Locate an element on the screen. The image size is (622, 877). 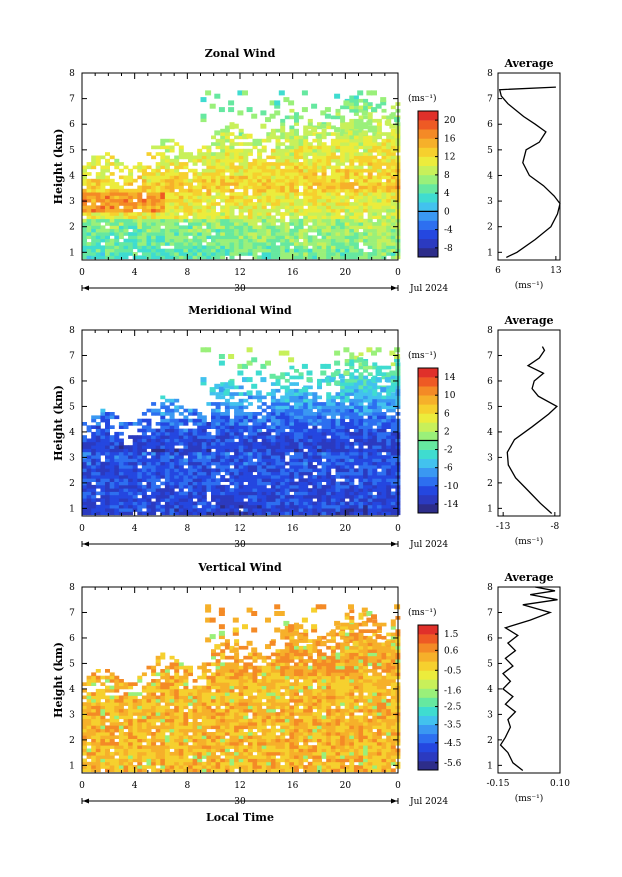
colorbar-tick-label: 16 is located at coordinates (450, 139).